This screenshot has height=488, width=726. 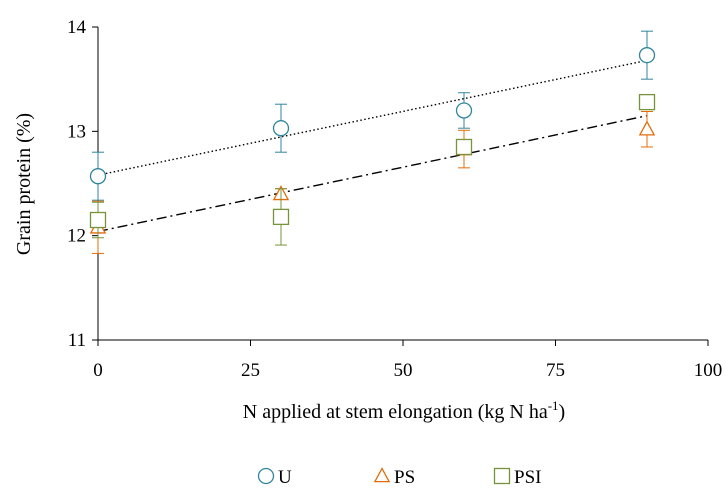 What do you see at coordinates (395, 412) in the screenshot?
I see `x-axis-label-main: N applied at stem elongation (kg N ha` at bounding box center [395, 412].